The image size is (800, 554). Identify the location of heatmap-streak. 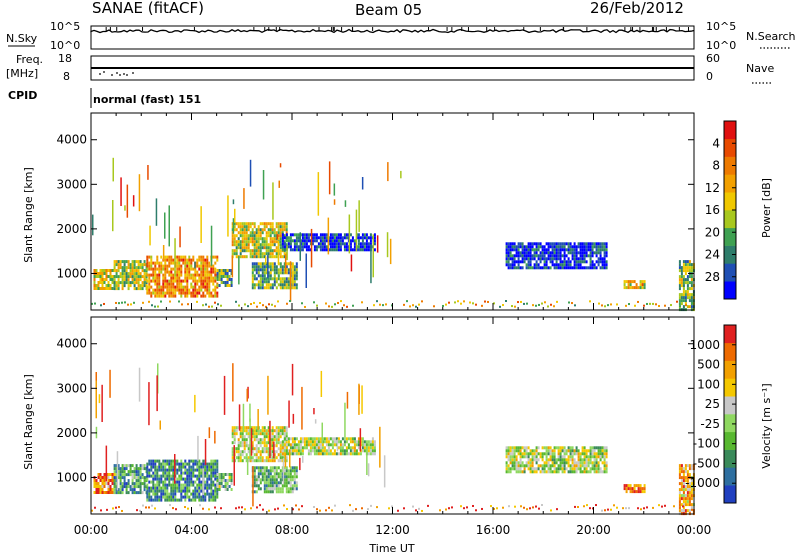
(362, 399).